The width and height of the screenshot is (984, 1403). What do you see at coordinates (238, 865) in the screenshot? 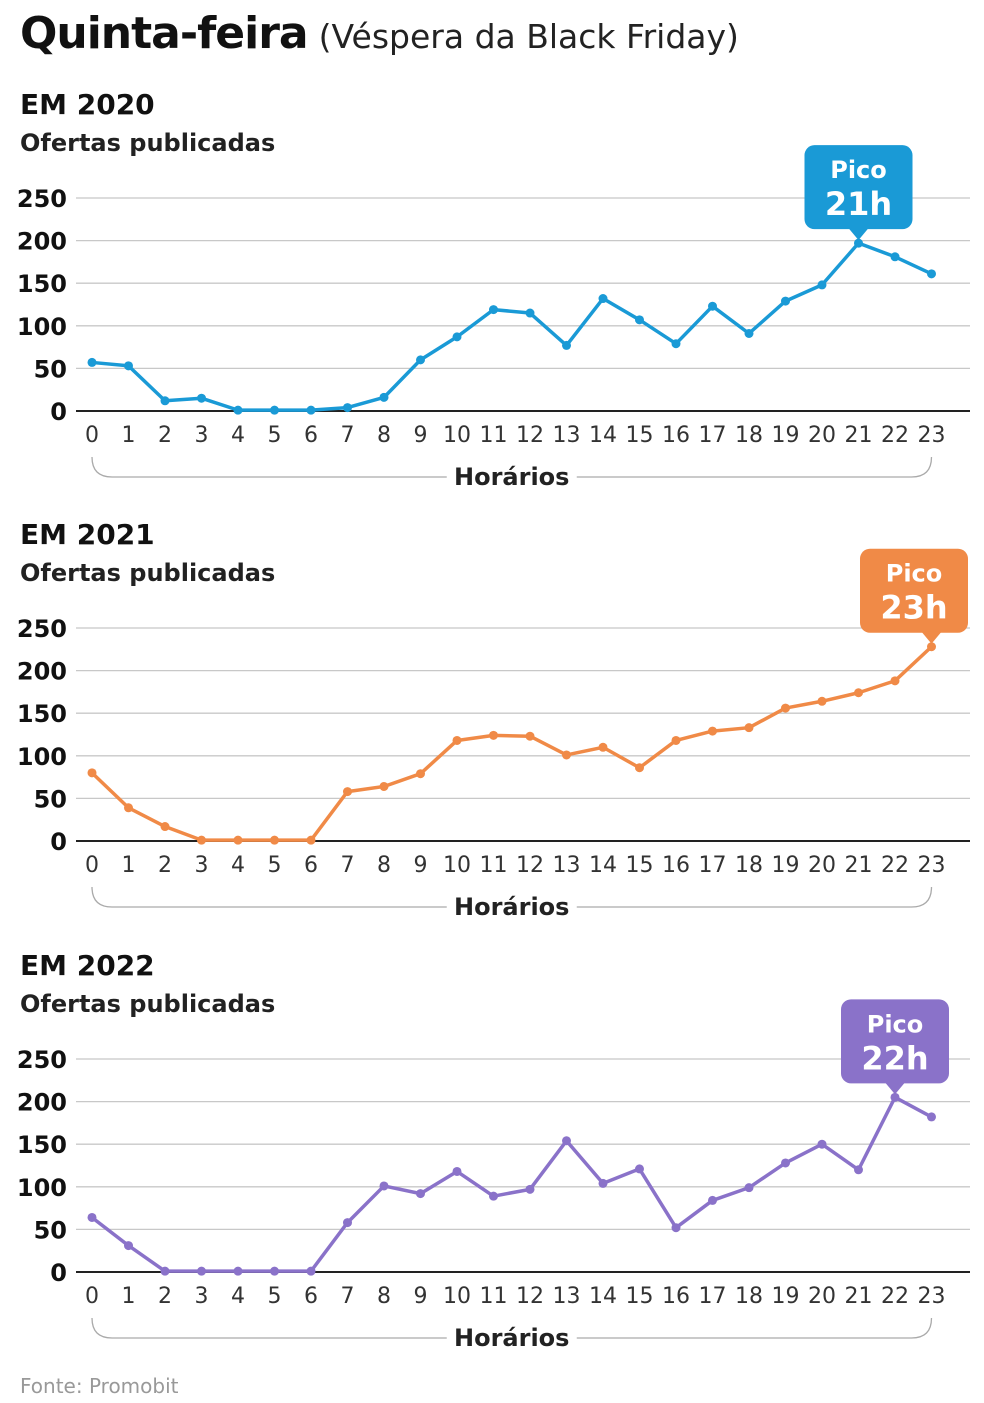
I see `x-tick-label: 4` at bounding box center [238, 865].